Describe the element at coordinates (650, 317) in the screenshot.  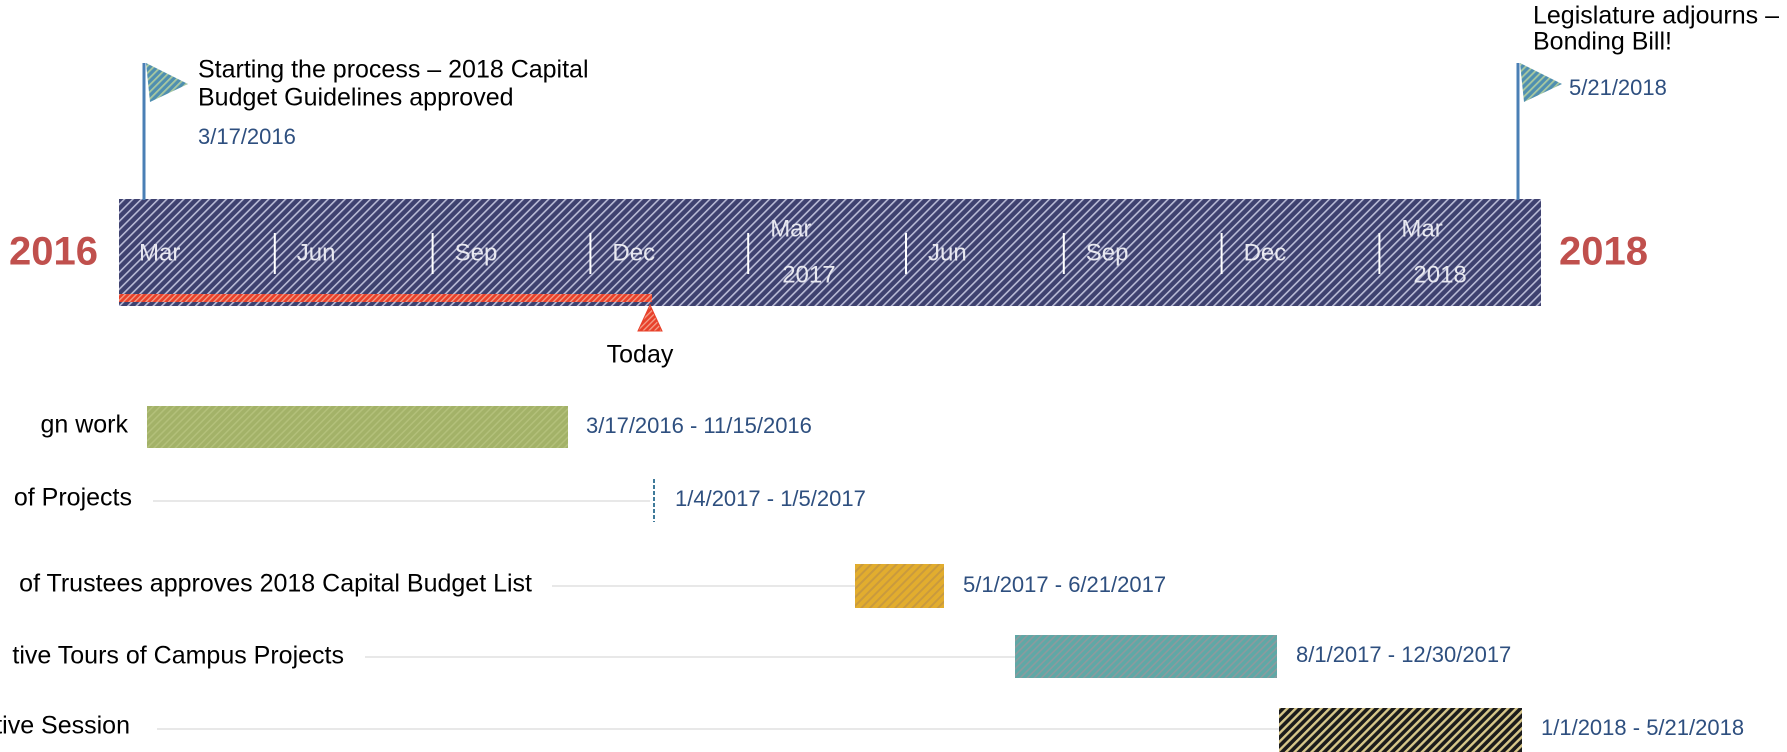
I see `today-marker` at that location.